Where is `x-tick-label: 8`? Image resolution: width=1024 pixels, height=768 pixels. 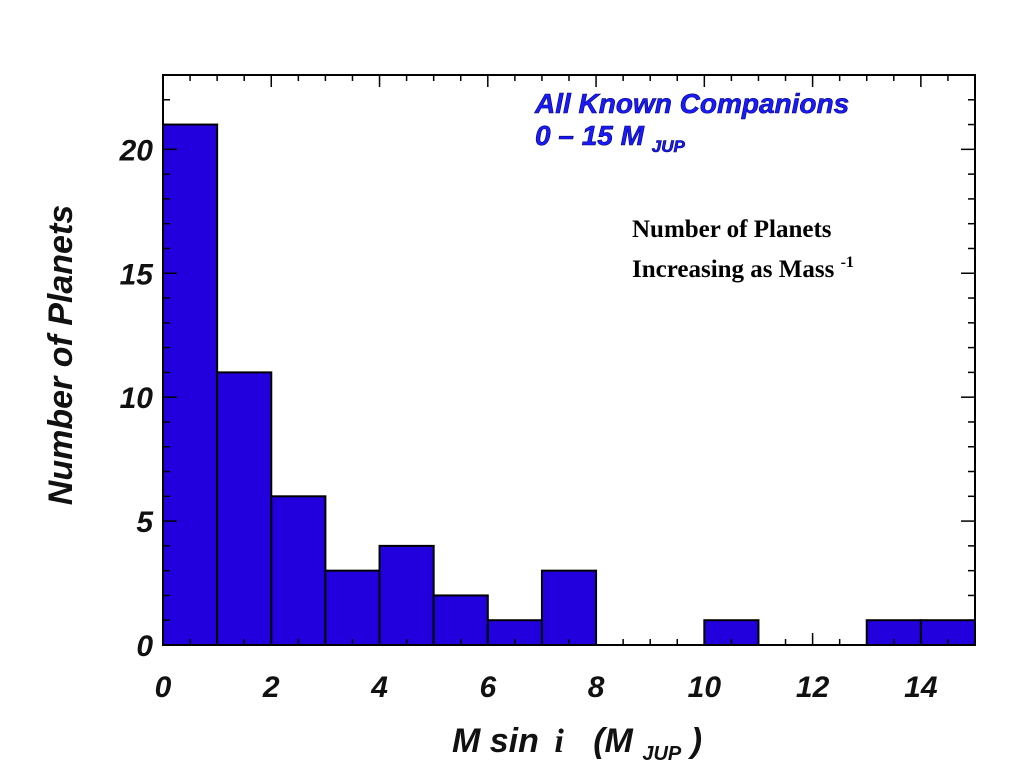 x-tick-label: 8 is located at coordinates (596, 687).